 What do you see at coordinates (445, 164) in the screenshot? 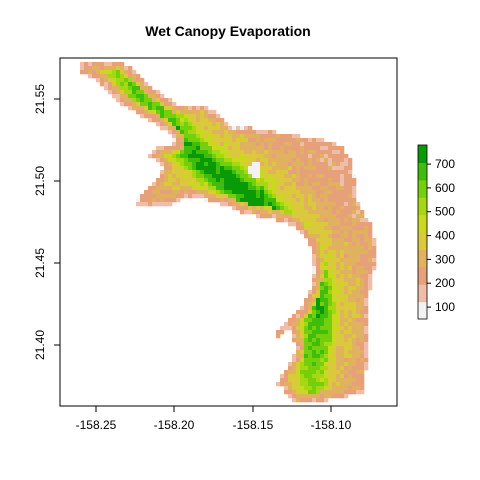
I see `legend-tick-label: 700` at bounding box center [445, 164].